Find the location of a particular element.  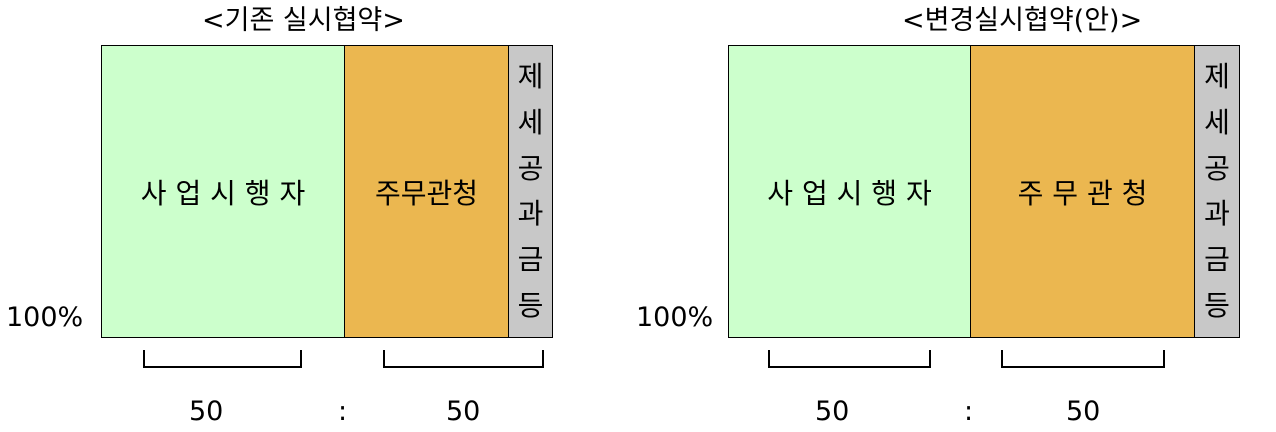

authority-label: 주 무 관 청 is located at coordinates (1082, 193).